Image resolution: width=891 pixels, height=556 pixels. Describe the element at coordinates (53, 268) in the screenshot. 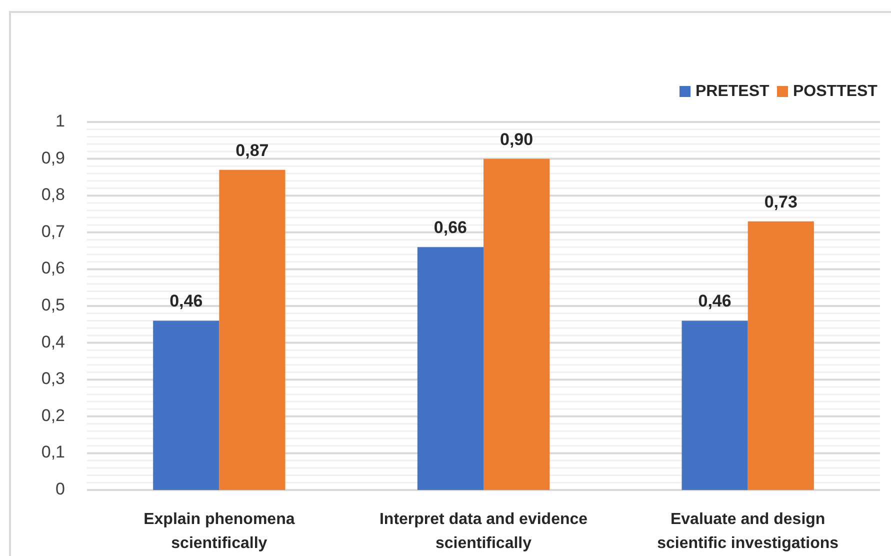

I see `y-tick-label: 0,6` at that location.